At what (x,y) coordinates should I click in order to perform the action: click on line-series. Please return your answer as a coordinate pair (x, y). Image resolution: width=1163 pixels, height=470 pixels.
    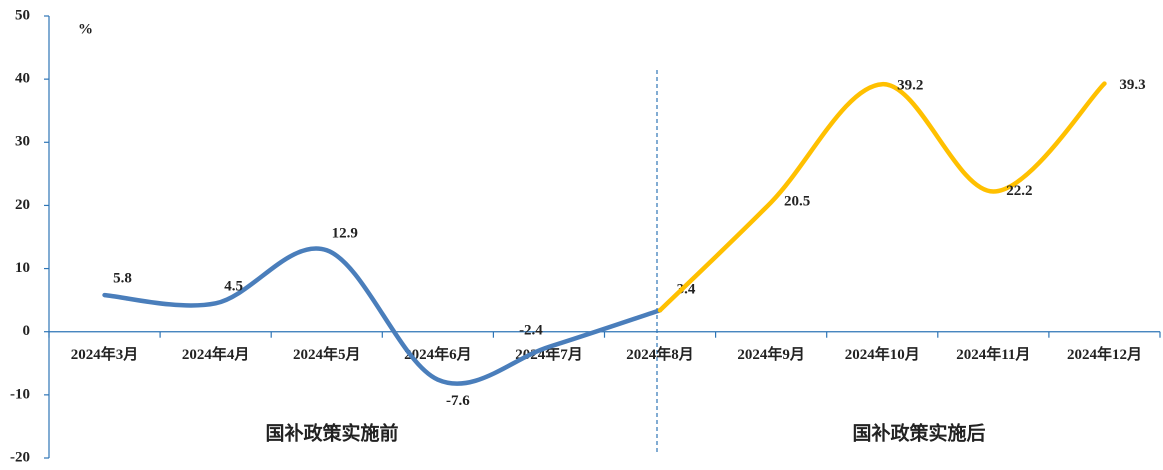
    Looking at the image, I should click on (382, 316).